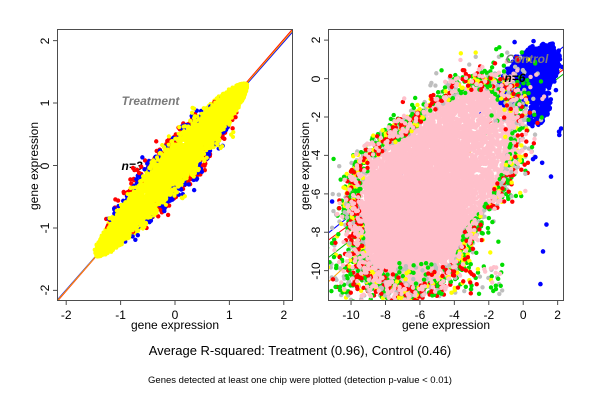 This screenshot has width=600, height=400. What do you see at coordinates (351, 314) in the screenshot?
I see `x-tick-label: -10` at bounding box center [351, 314].